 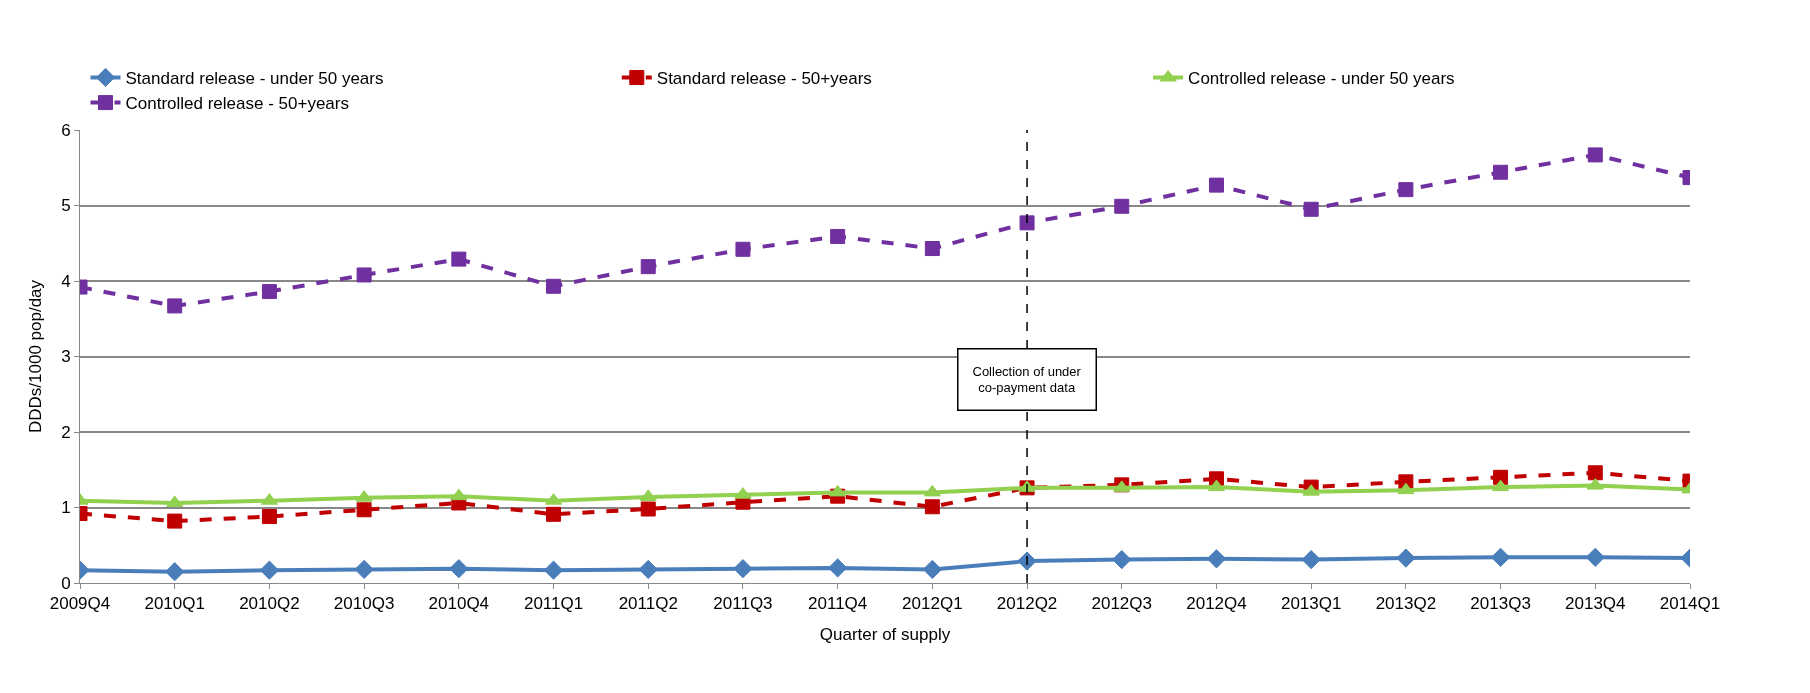 I want to click on y-axis-title: DDDs/1000 pop/day, so click(x=35, y=356).